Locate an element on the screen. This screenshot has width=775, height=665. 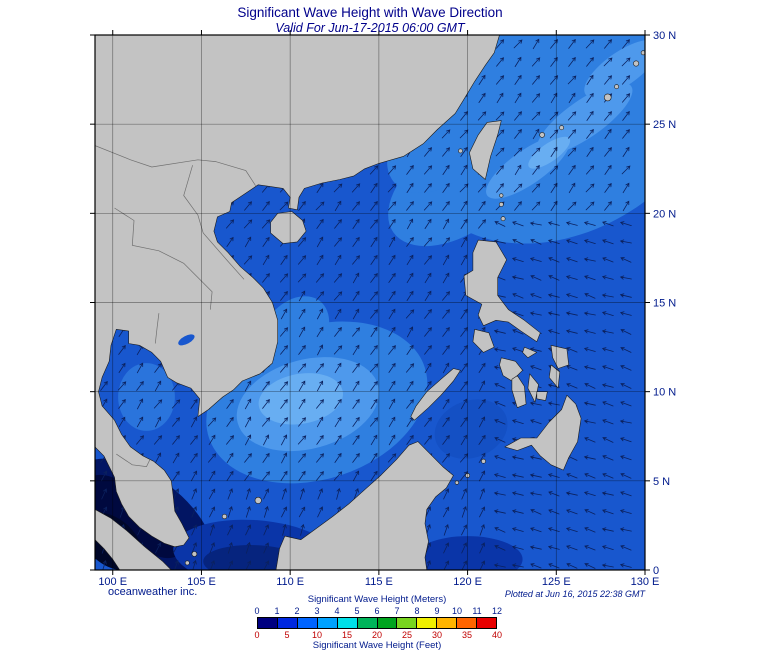
lon-label: 130 E is located at coordinates (645, 582).